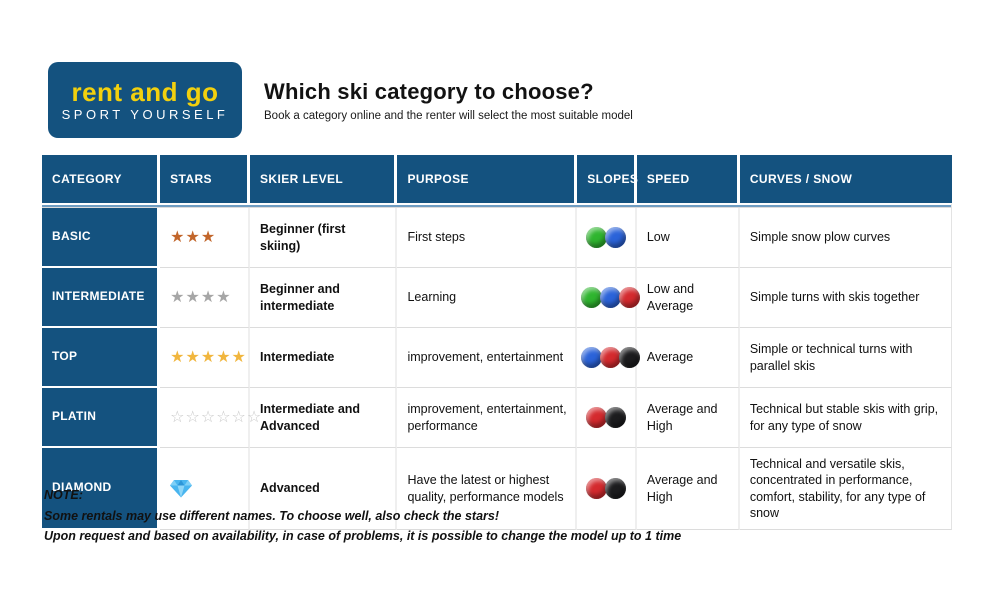 This screenshot has height=607, width=1001. Describe the element at coordinates (101, 418) in the screenshot. I see `category-cell: PLATIN` at that location.